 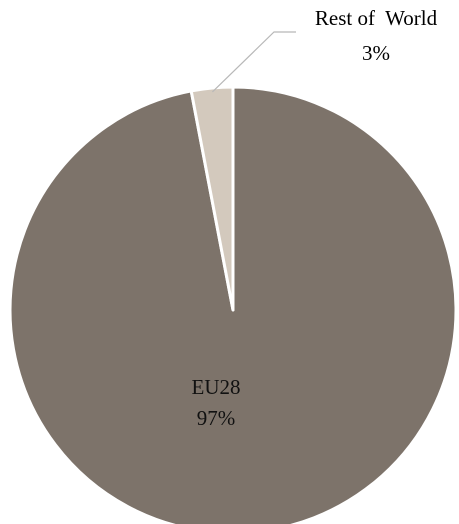 I want to click on slice-name-rest-of-world: Rest of World, so click(x=376, y=18).